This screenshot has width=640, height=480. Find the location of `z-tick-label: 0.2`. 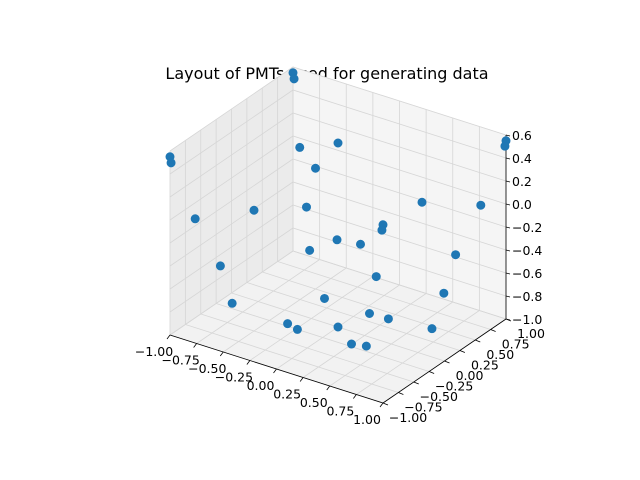

z-tick-label: 0.2 is located at coordinates (522, 181).